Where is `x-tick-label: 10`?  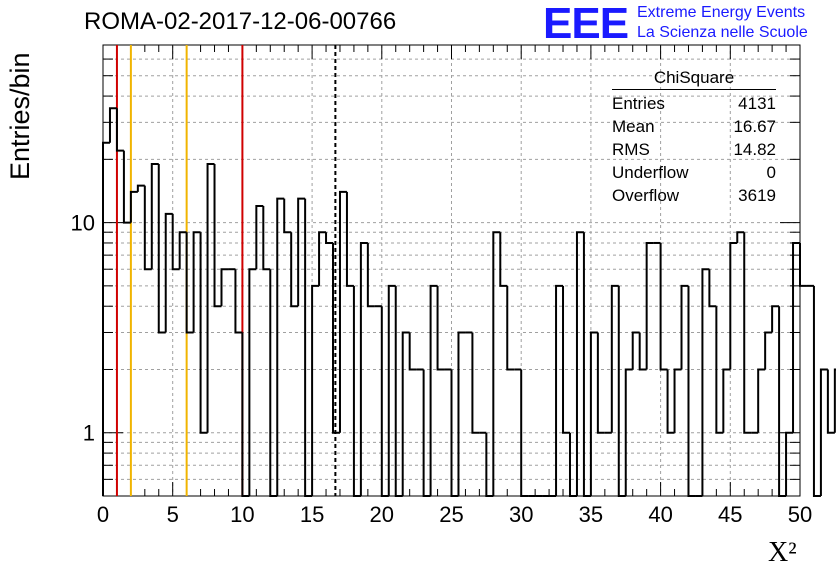
x-tick-label: 10 is located at coordinates (242, 514).